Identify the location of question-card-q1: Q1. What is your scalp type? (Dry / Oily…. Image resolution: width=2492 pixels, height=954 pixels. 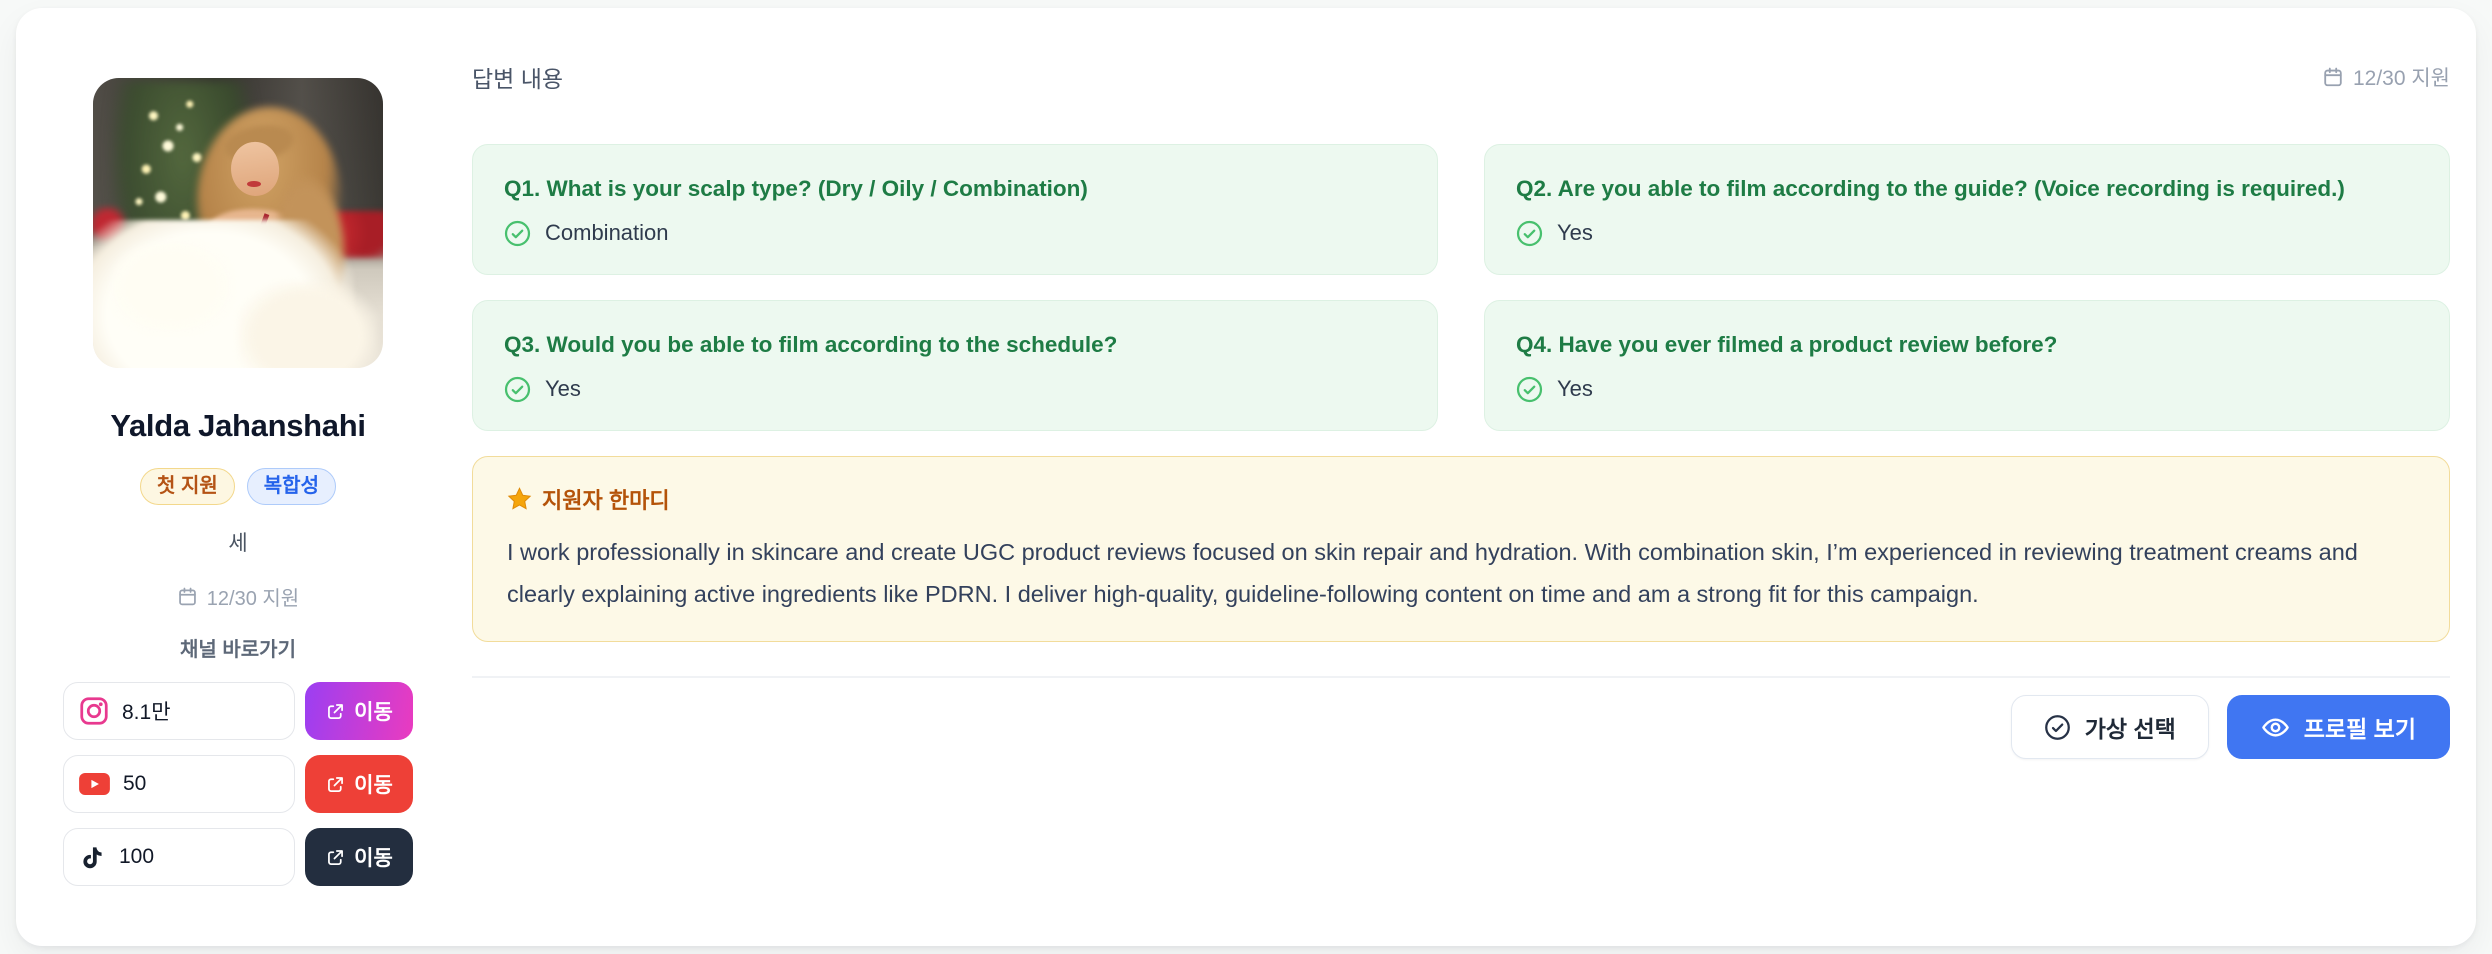
(955, 209).